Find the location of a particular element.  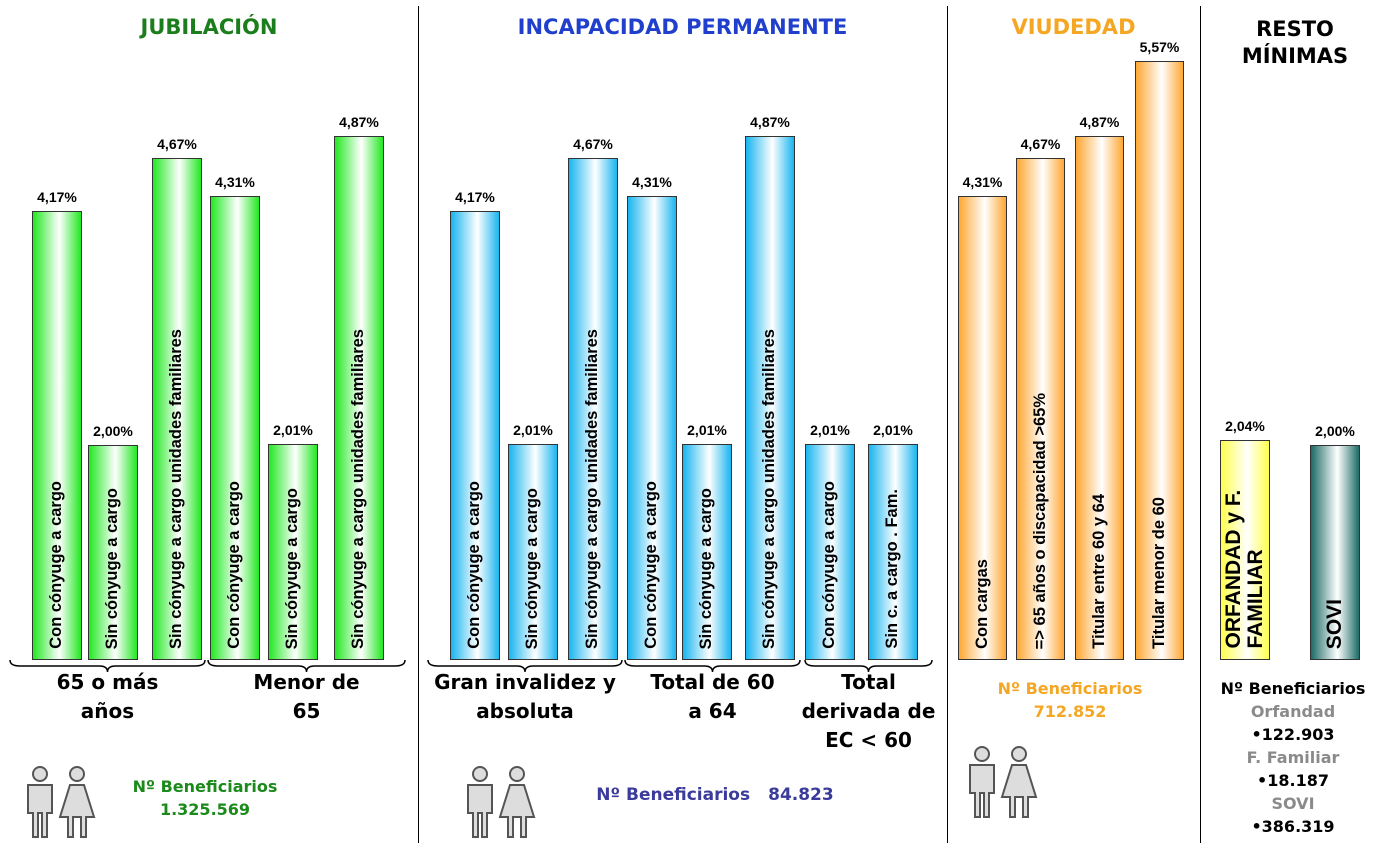

group-label: Menor de 65 is located at coordinates (306, 696).